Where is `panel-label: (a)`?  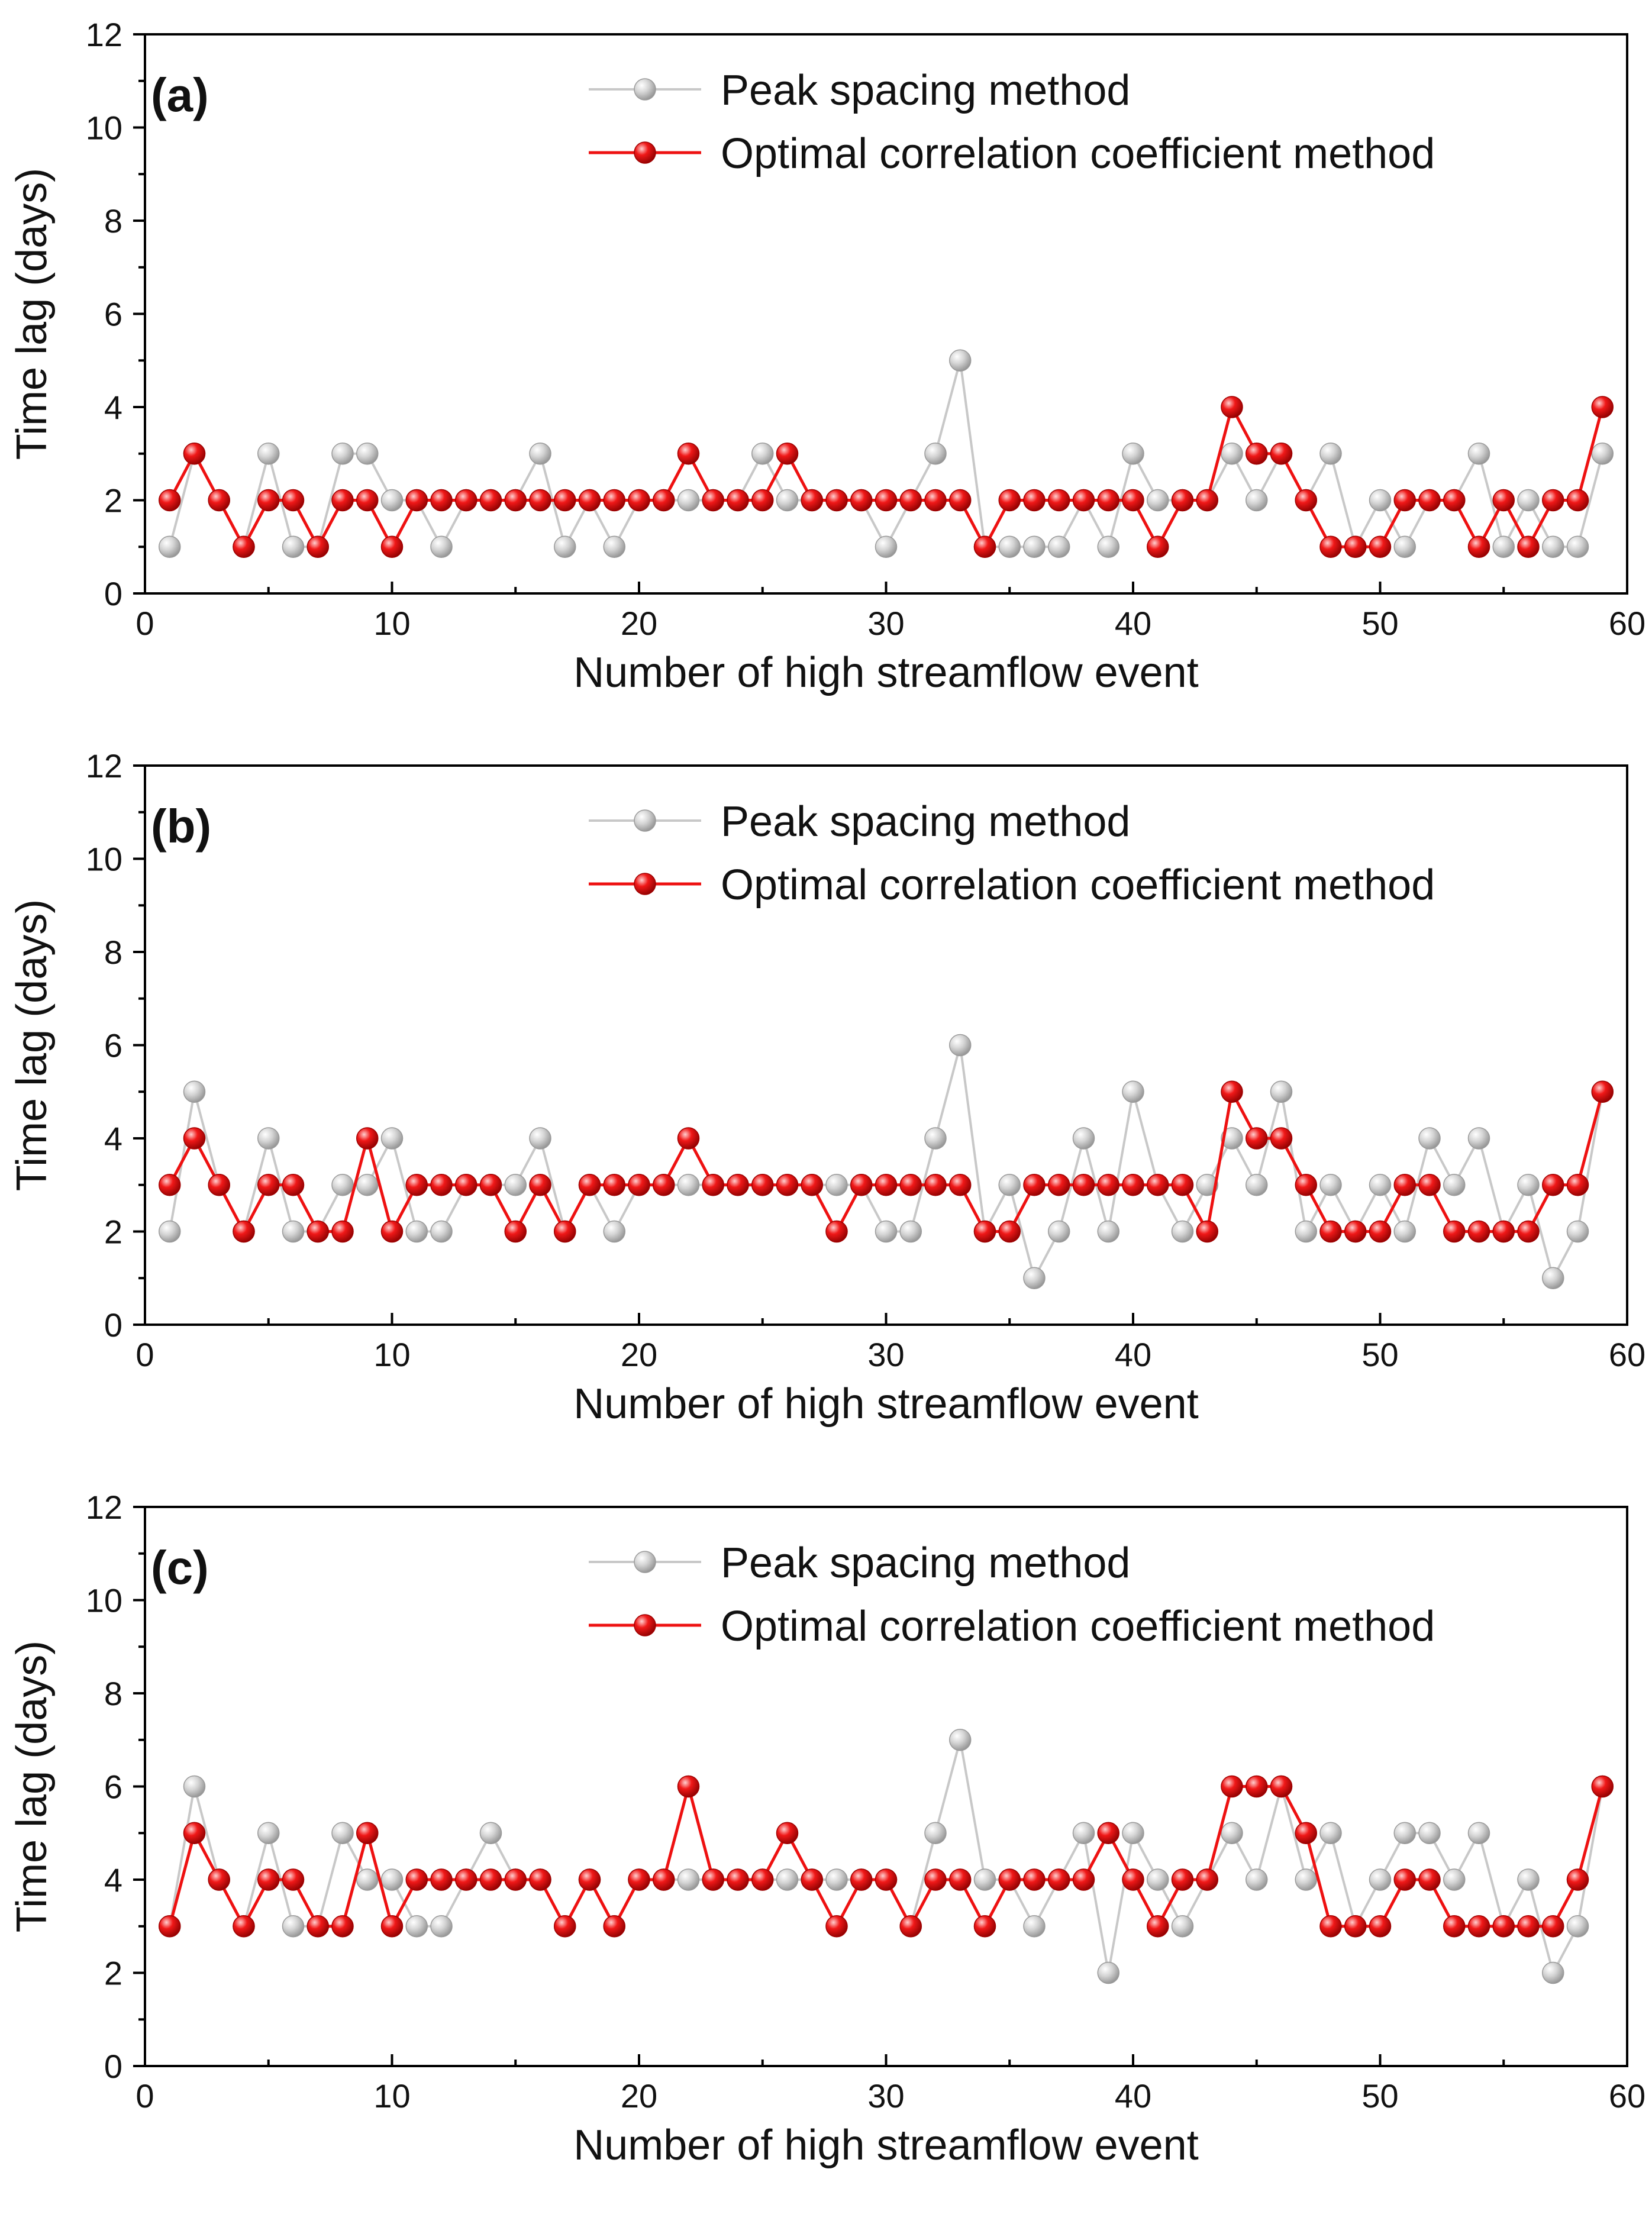 panel-label: (a) is located at coordinates (180, 95).